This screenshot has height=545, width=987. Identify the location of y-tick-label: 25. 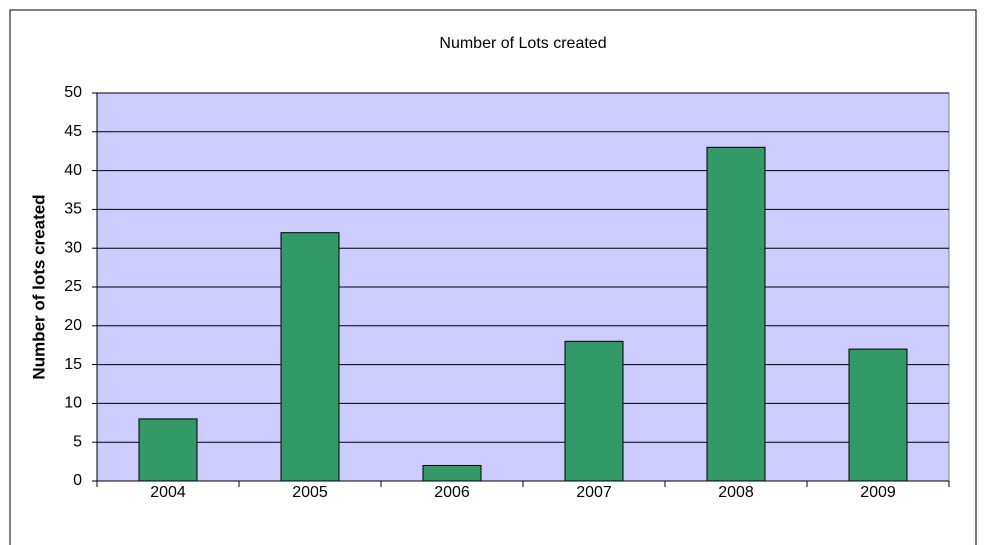
(73, 286).